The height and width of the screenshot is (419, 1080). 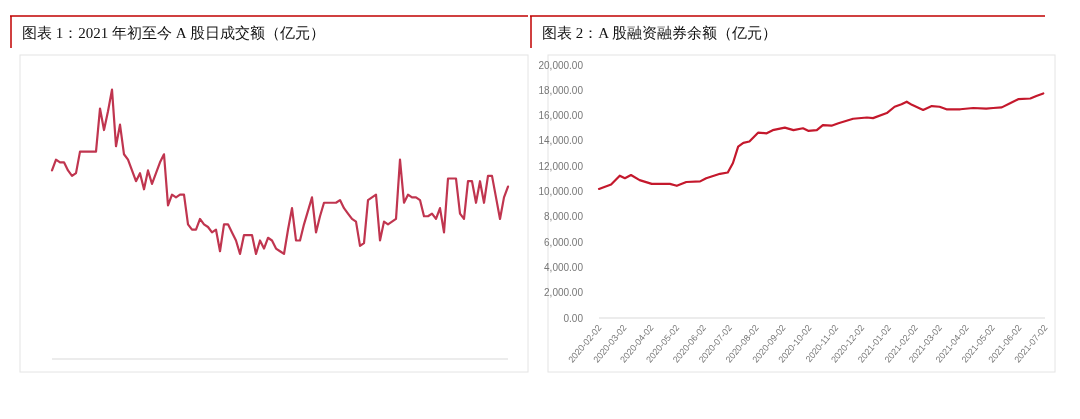 What do you see at coordinates (564, 293) in the screenshot?
I see `y-tick-label: 2,000.00` at bounding box center [564, 293].